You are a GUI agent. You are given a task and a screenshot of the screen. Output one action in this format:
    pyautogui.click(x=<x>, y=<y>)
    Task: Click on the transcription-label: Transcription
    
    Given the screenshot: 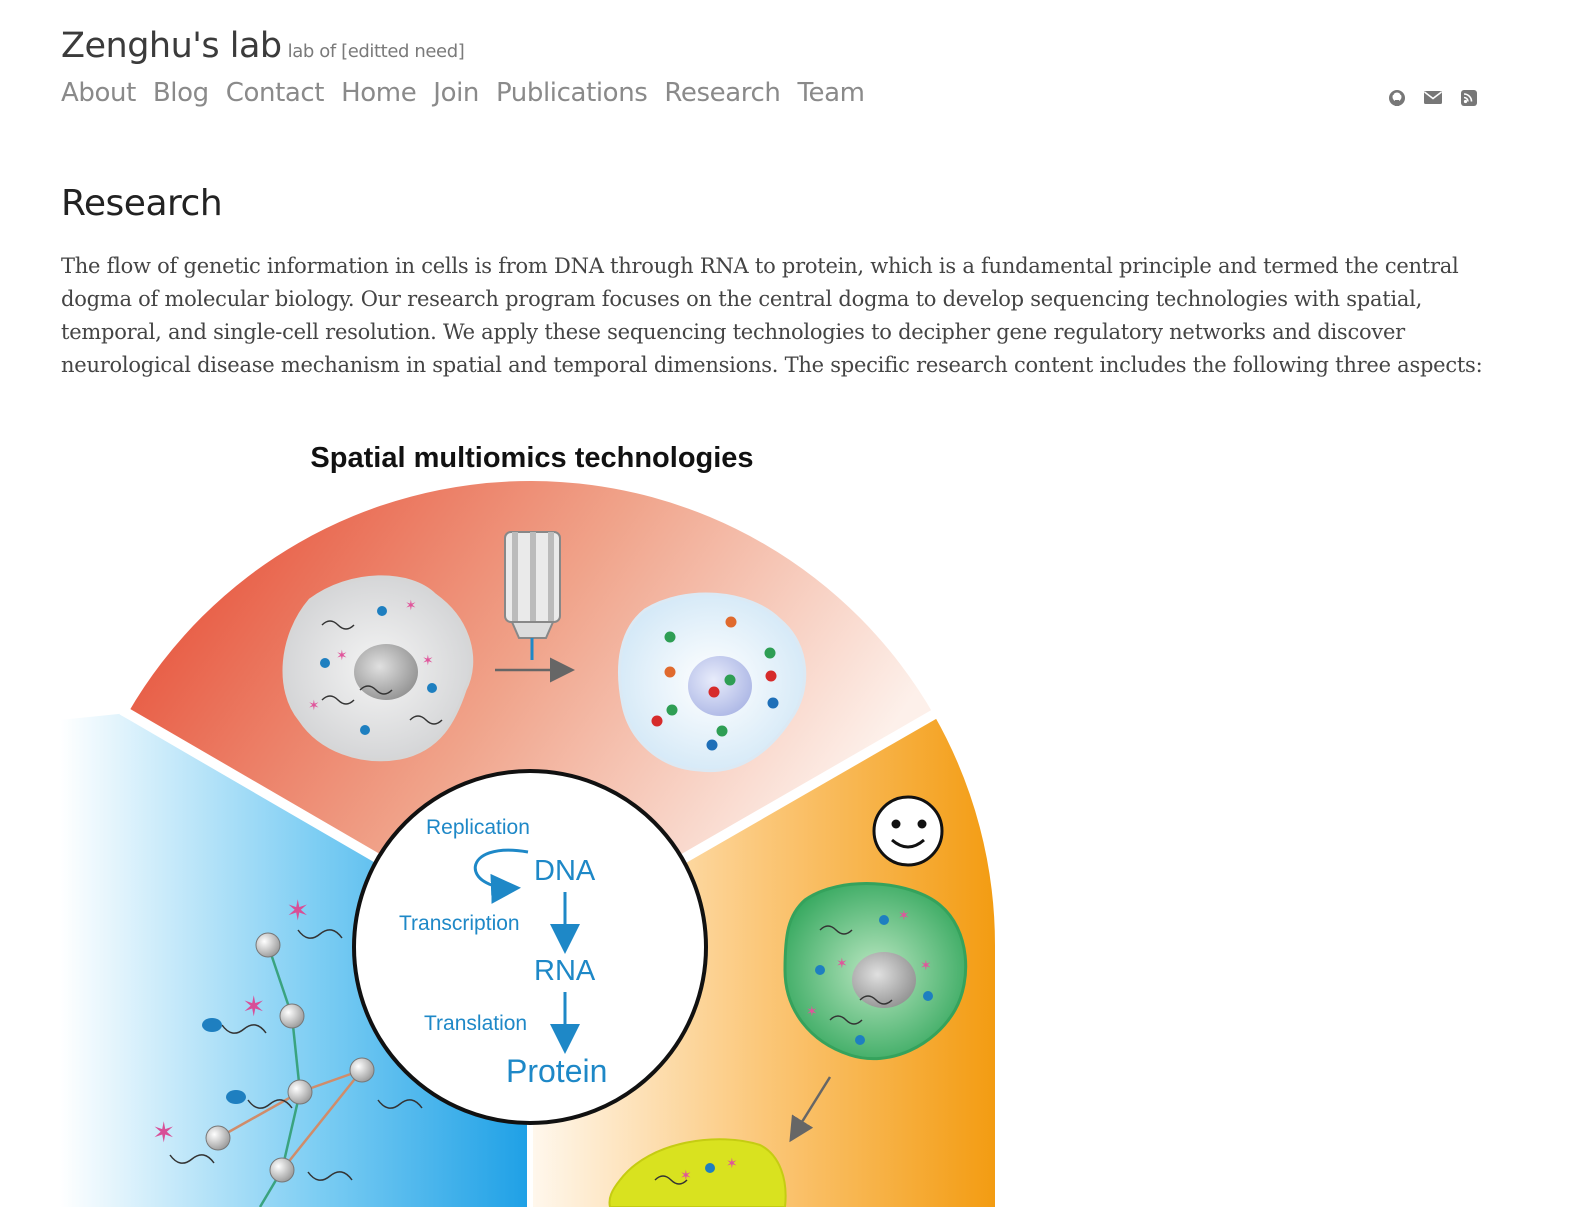 What is the action you would take?
    pyautogui.click(x=459, y=923)
    